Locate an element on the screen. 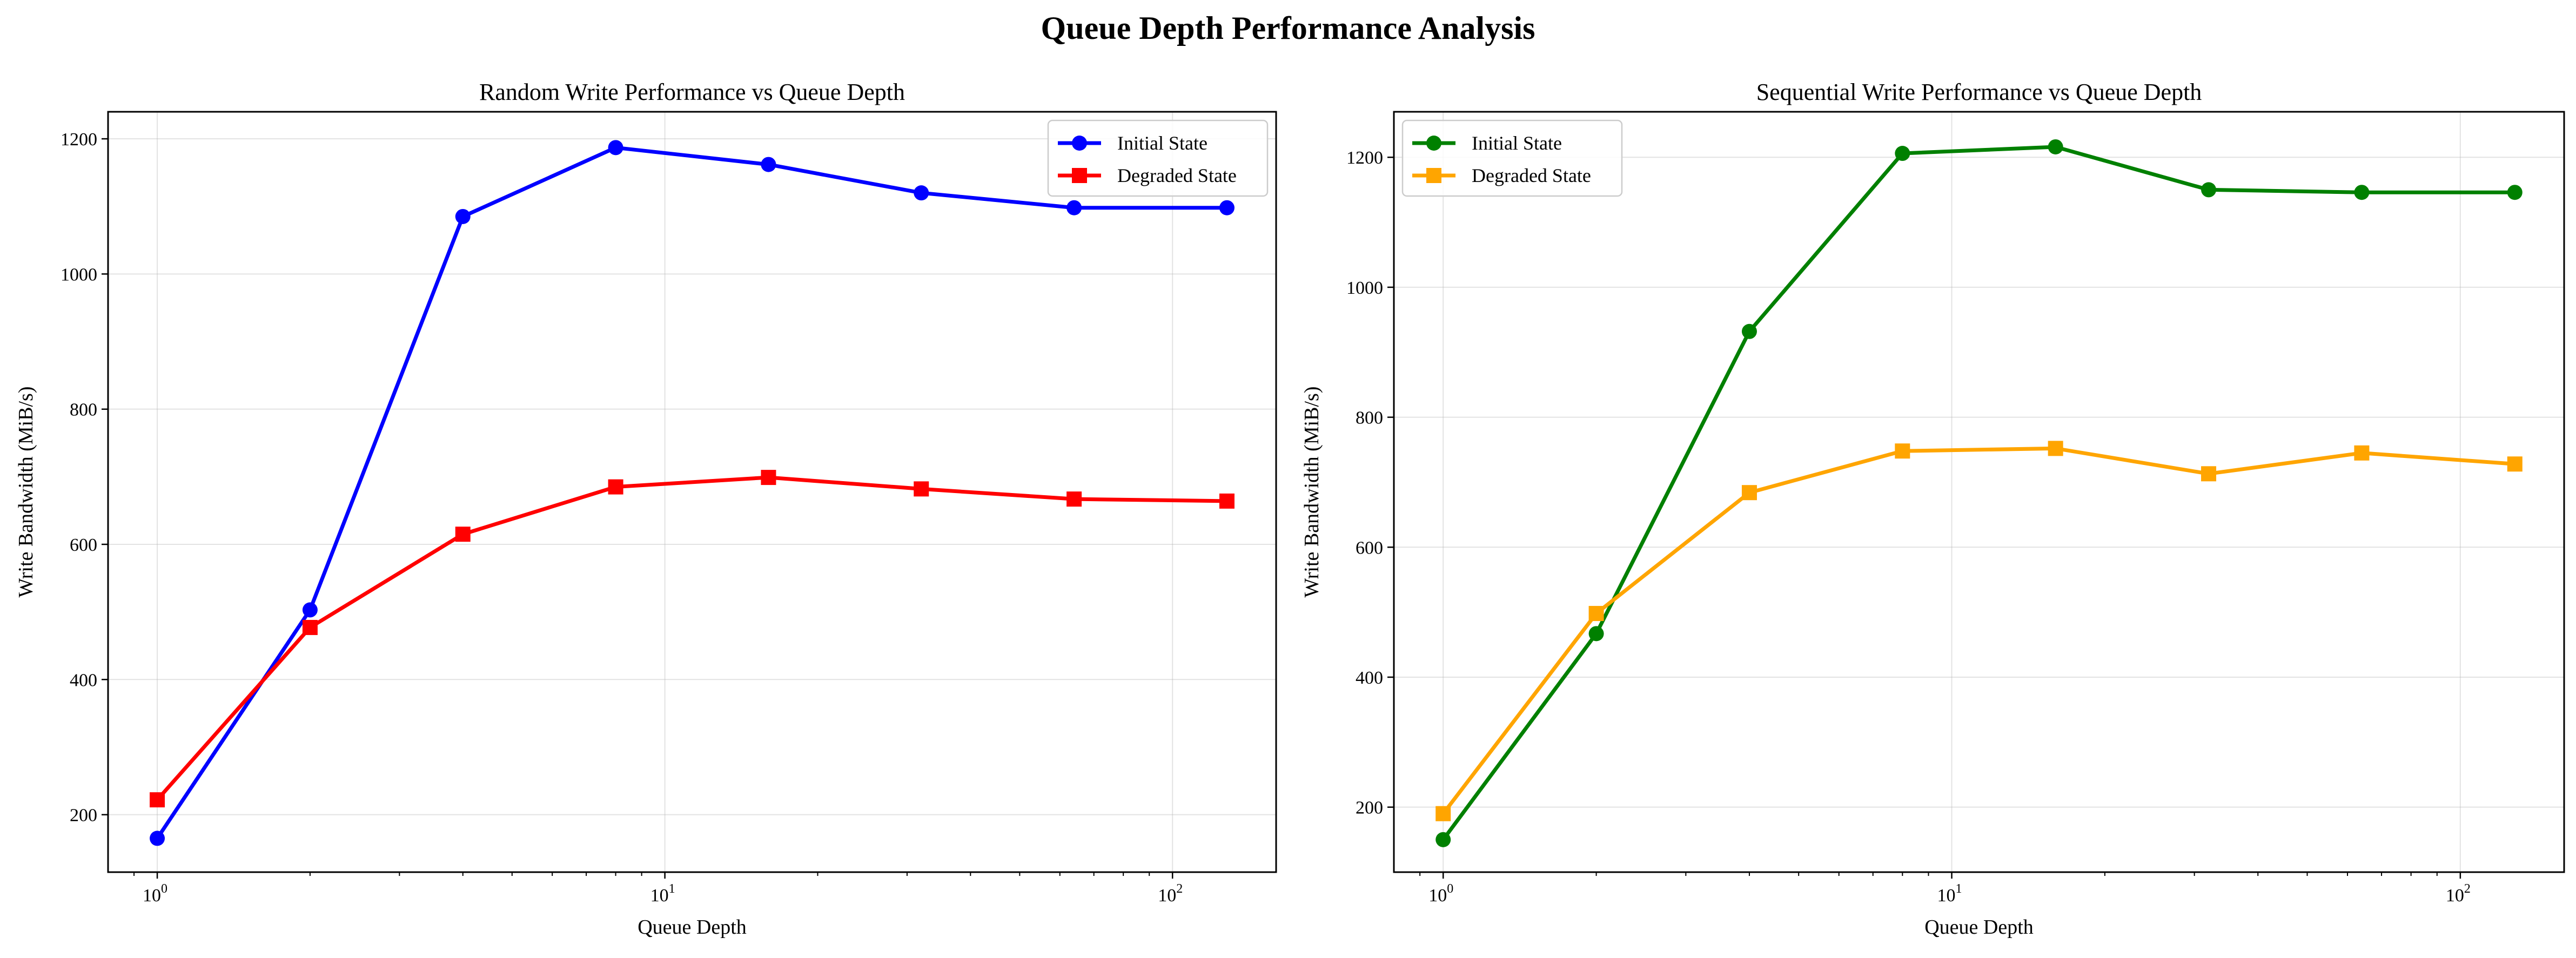  chart1-x-tick-label: 10¹ is located at coordinates (663, 894).